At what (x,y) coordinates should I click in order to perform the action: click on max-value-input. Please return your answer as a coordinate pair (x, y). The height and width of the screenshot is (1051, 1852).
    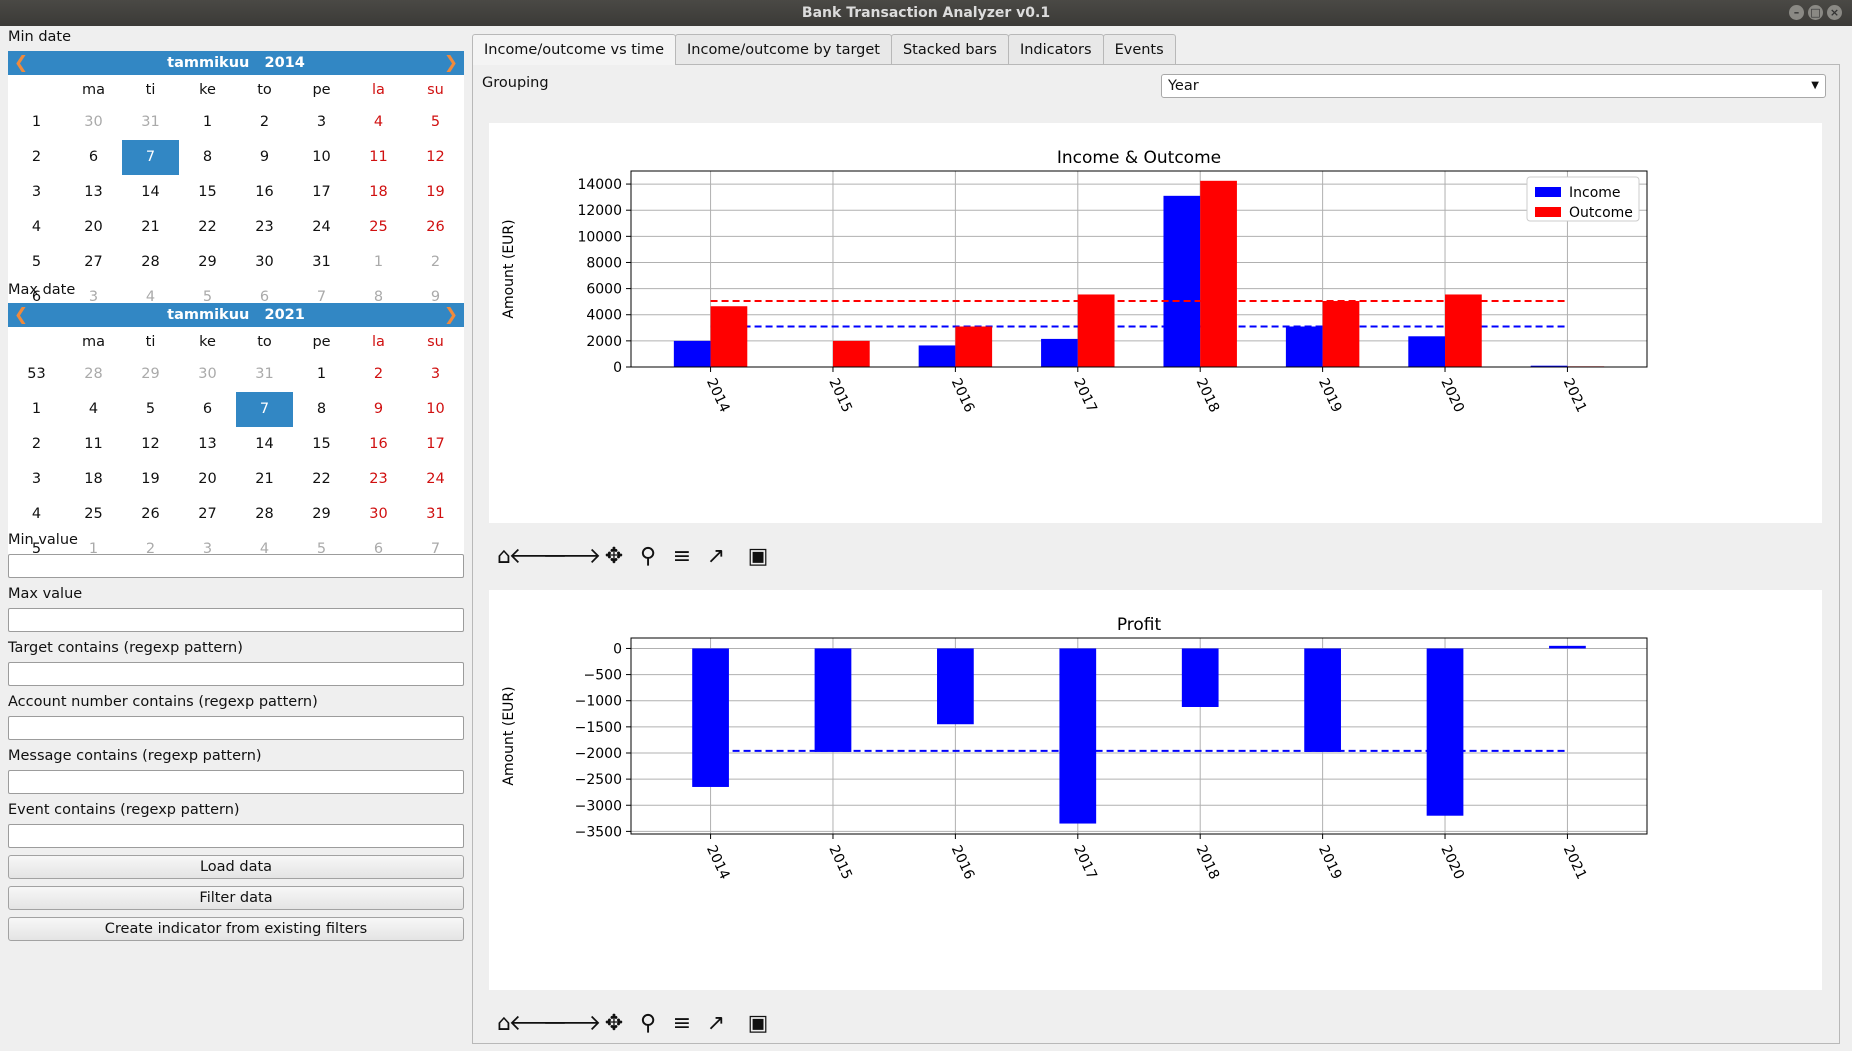
    Looking at the image, I should click on (236, 620).